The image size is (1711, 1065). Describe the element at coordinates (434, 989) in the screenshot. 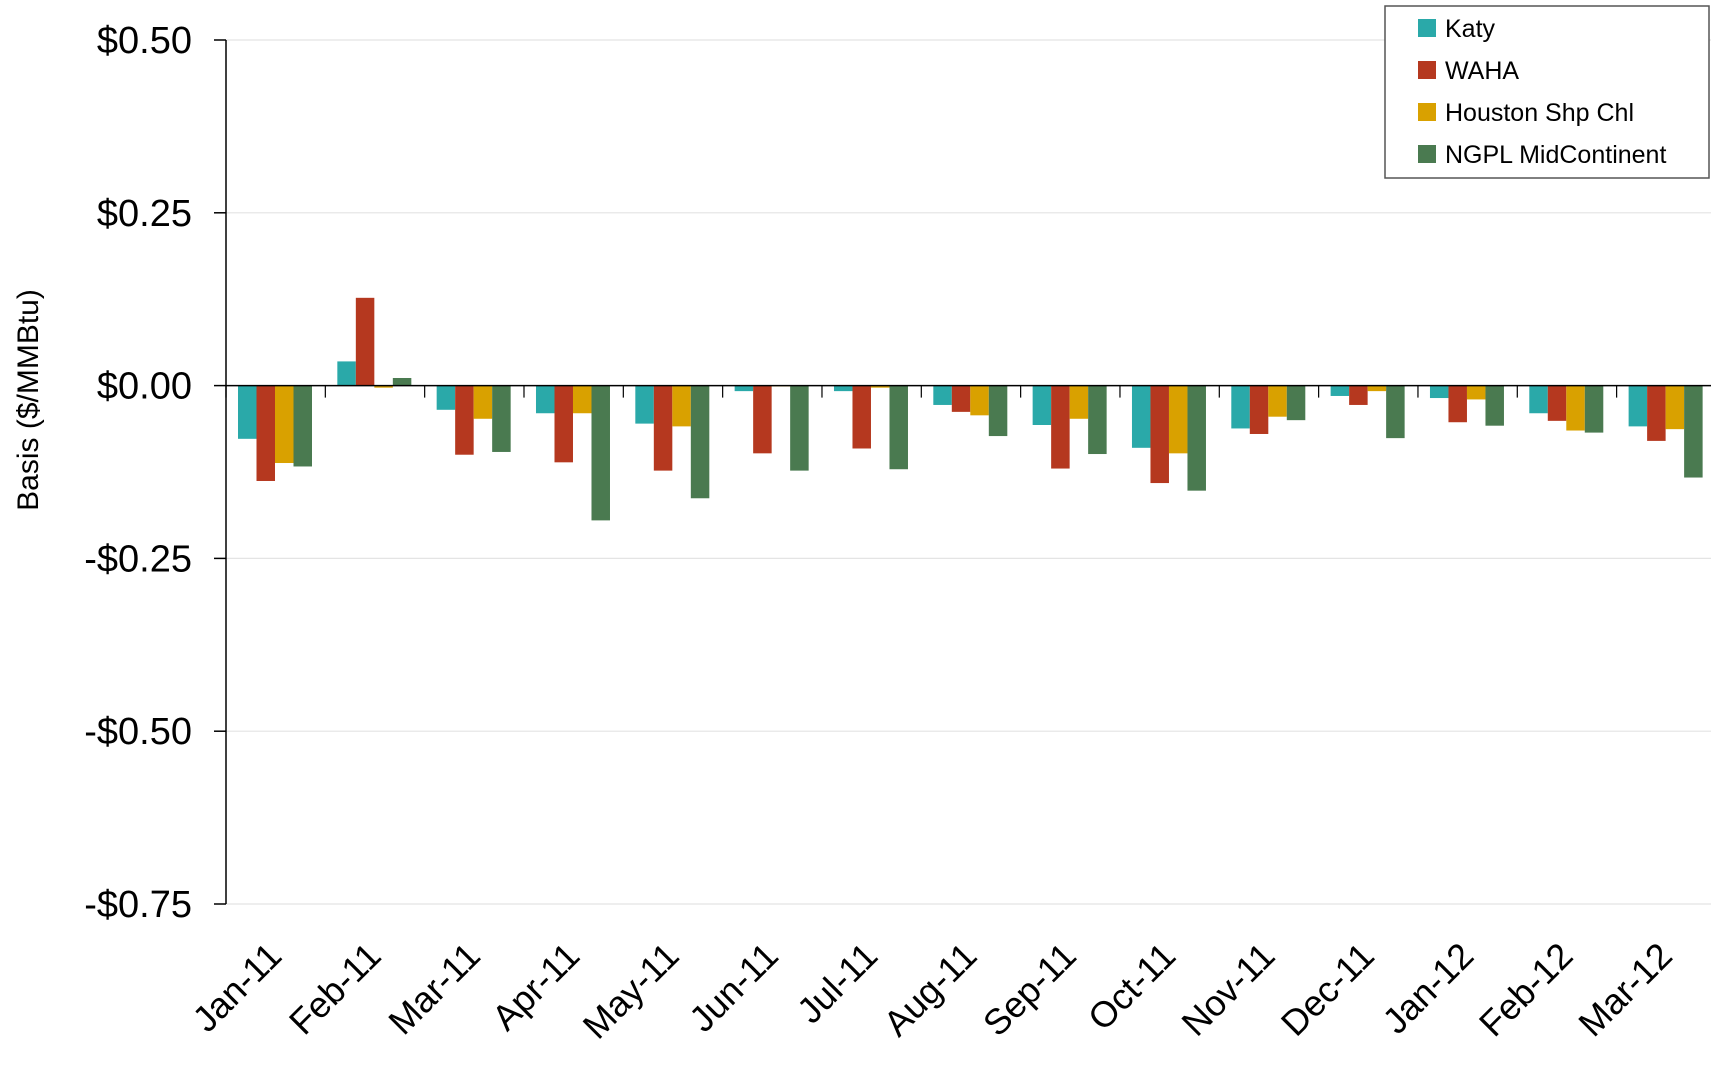

I see `x-category-label: Mar-11` at that location.